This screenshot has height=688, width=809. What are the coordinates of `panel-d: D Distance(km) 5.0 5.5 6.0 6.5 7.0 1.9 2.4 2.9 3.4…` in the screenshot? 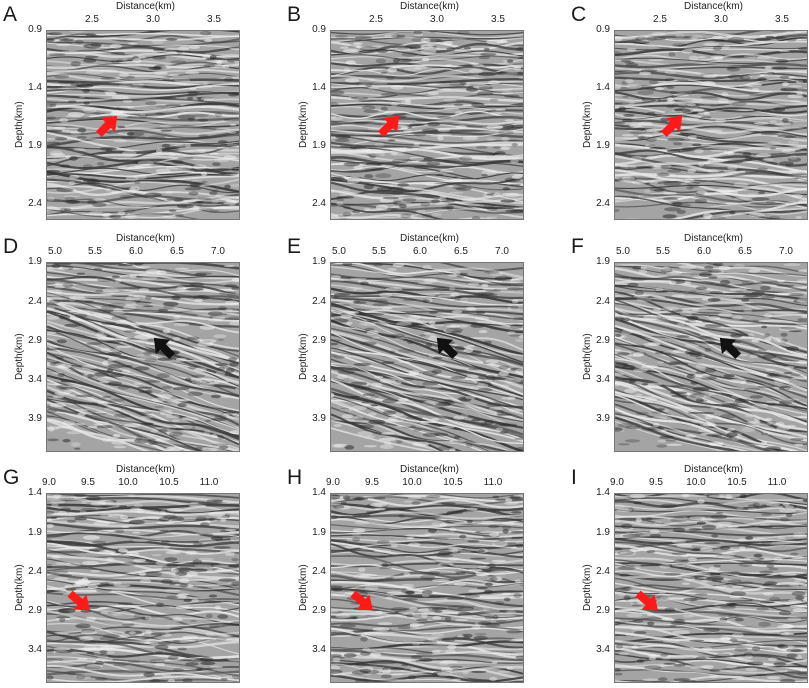 It's located at (122, 344).